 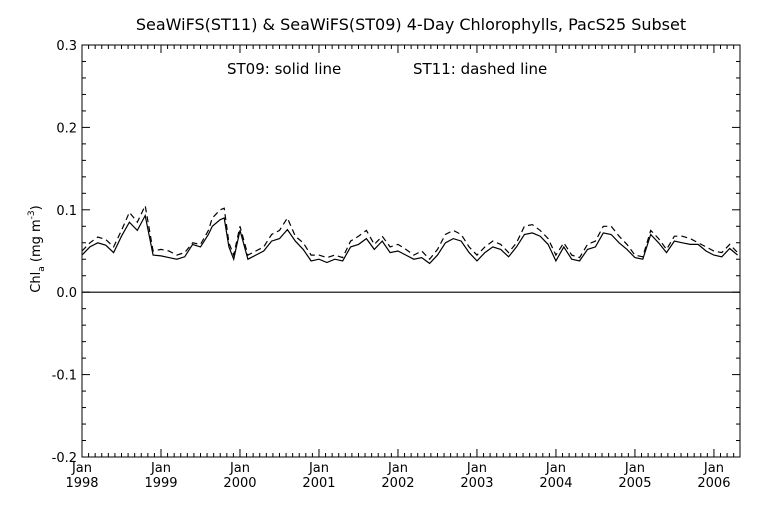 I want to click on series-st11-line, so click(x=410, y=232).